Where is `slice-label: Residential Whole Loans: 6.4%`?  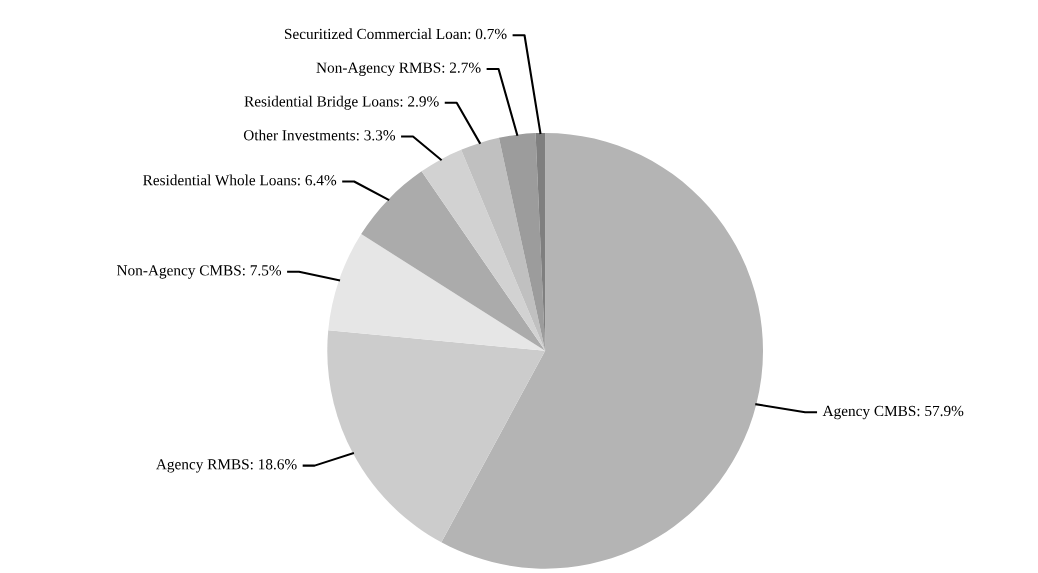 slice-label: Residential Whole Loans: 6.4% is located at coordinates (240, 180).